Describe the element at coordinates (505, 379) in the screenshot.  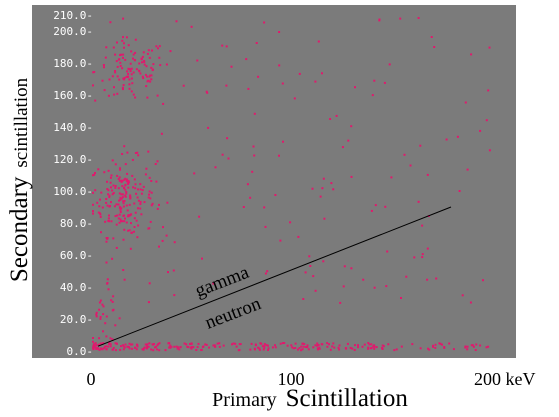
I see `x-tick-label: 200 keV` at that location.